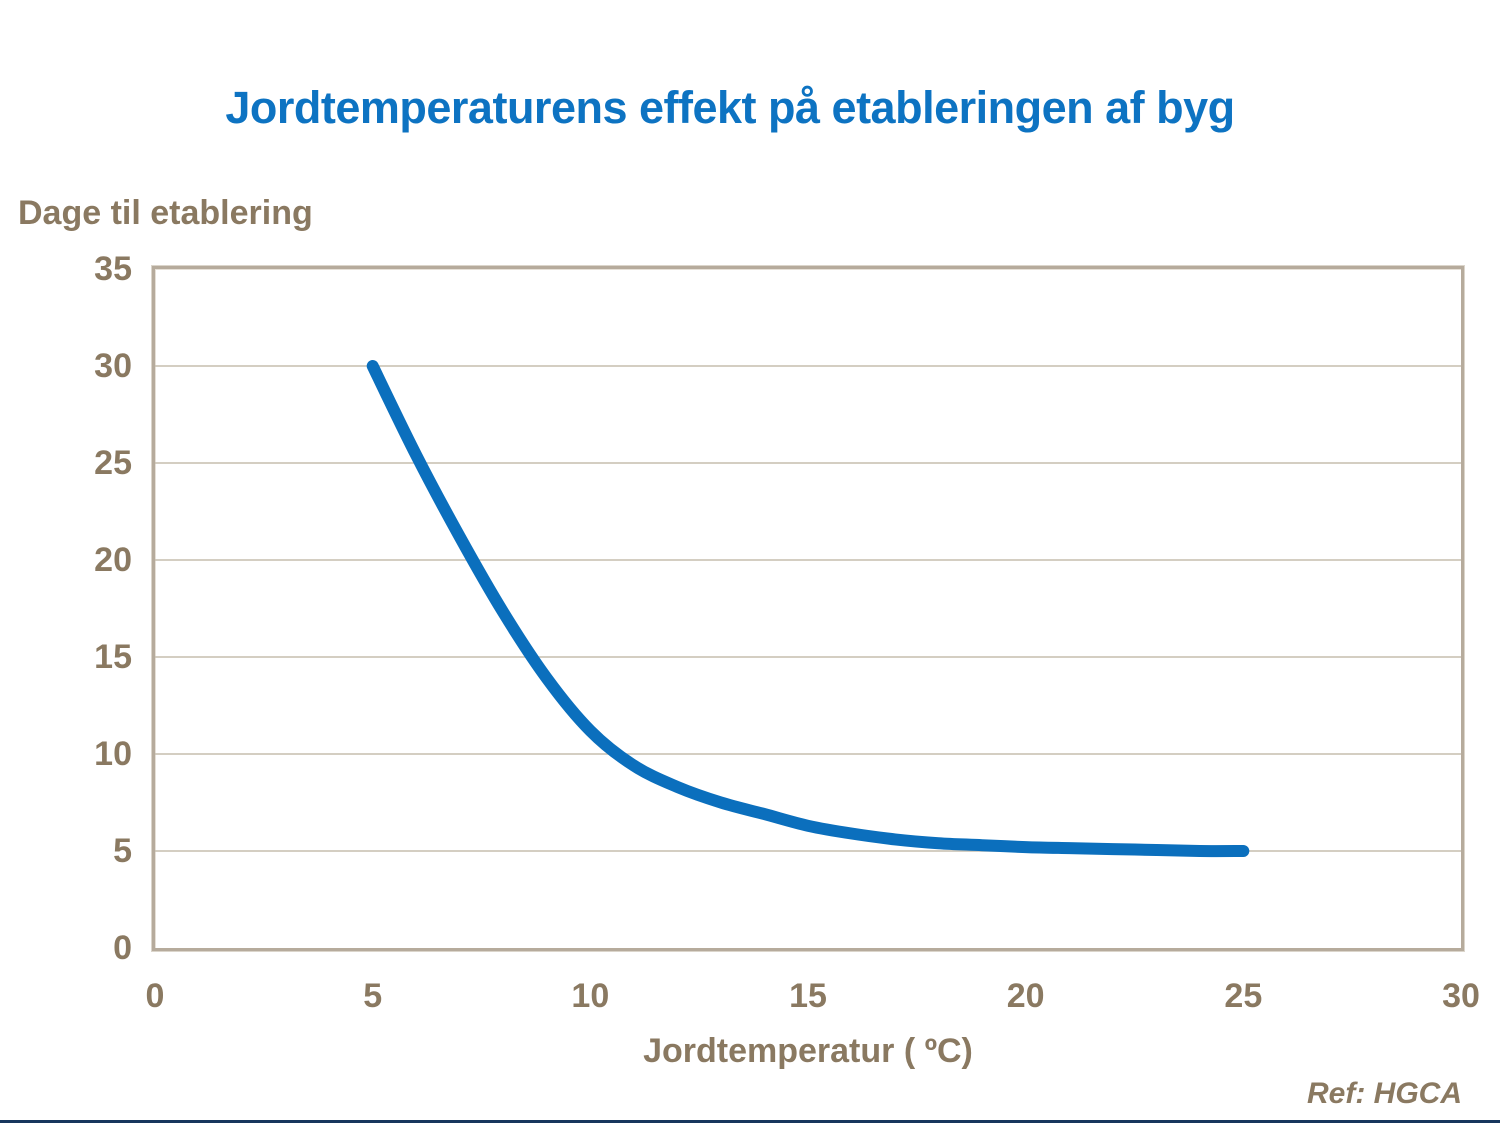  I want to click on y-tick-label-15: 15, so click(113, 657).